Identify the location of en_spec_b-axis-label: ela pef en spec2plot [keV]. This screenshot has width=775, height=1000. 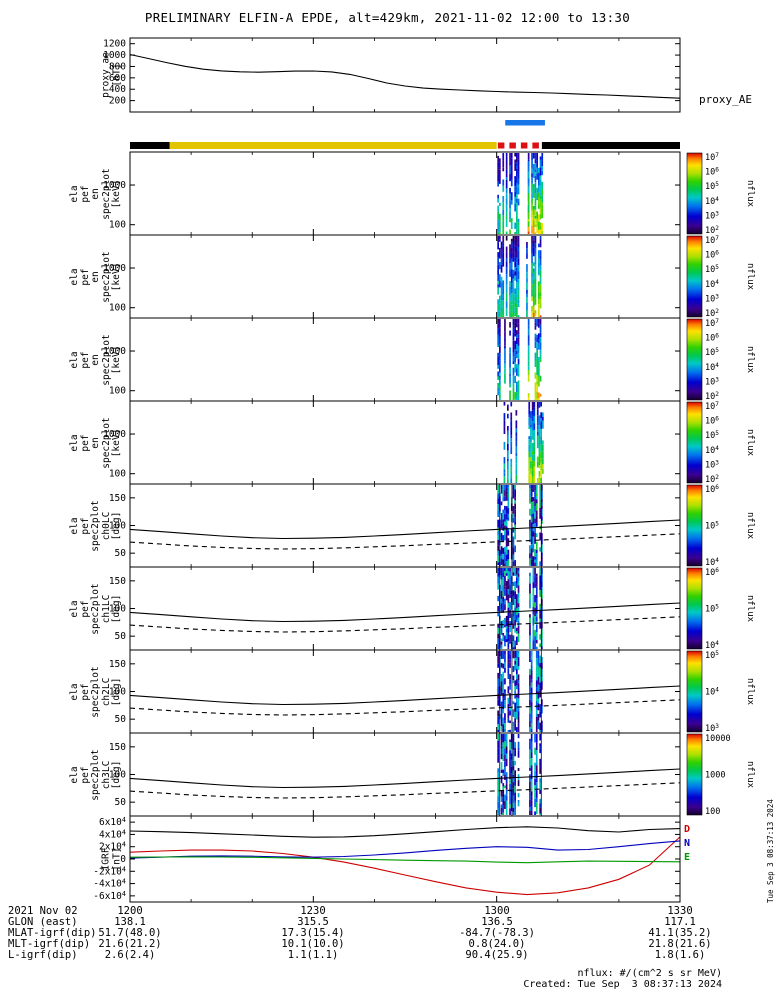
(95, 276).